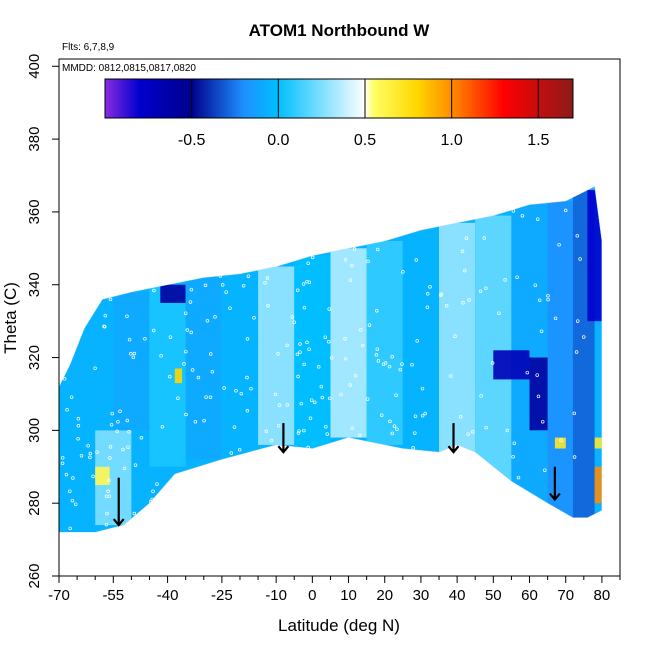 The width and height of the screenshot is (650, 655). Describe the element at coordinates (34, 575) in the screenshot. I see `y-tick-label: 260` at that location.